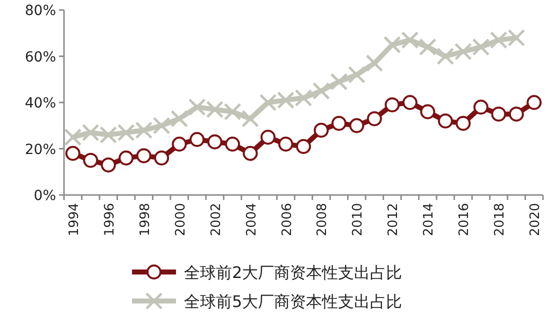  Describe the element at coordinates (110, 219) in the screenshot. I see `x-tick-label: 1996` at that location.